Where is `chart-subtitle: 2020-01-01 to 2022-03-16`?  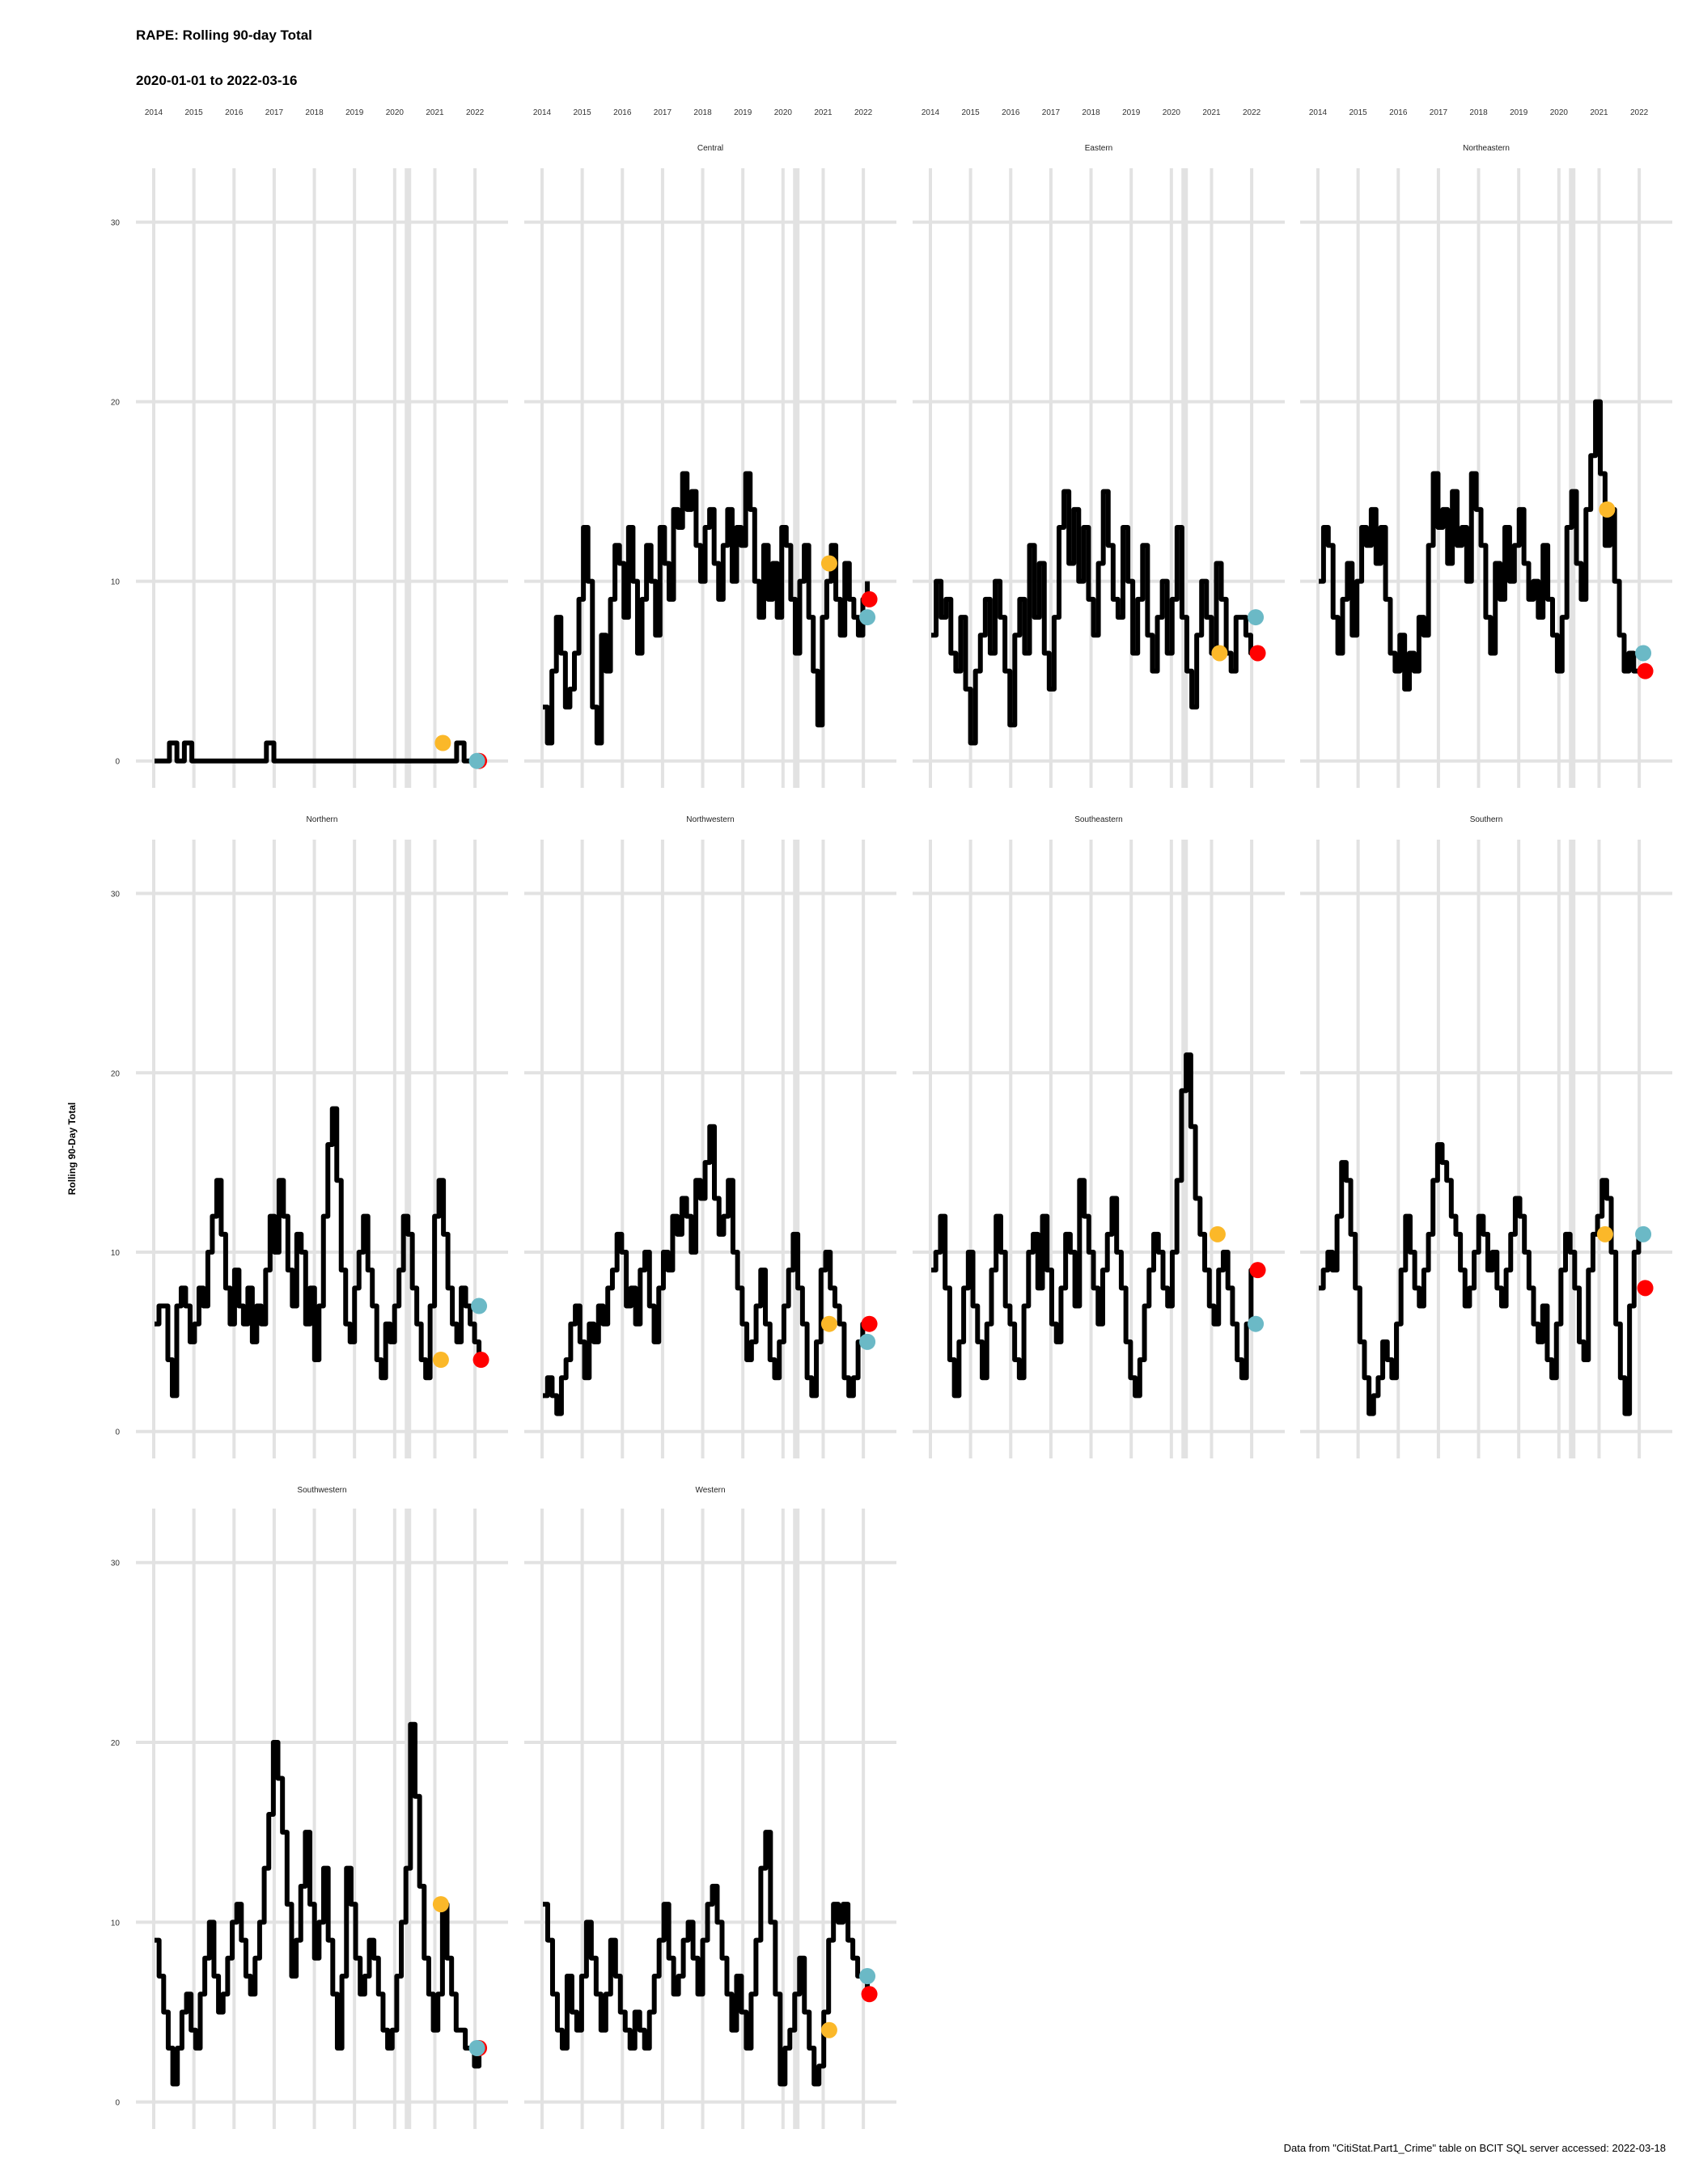
chart-subtitle: 2020-01-01 to 2022-03-16 is located at coordinates (217, 80).